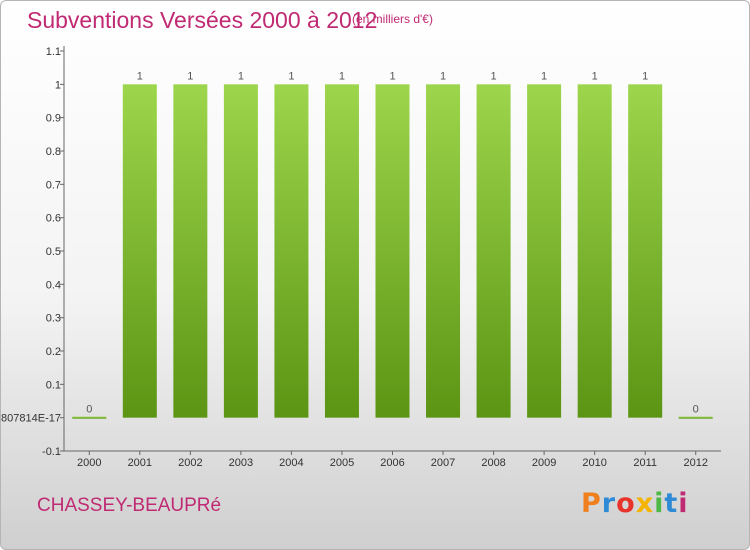 The image size is (750, 550). Describe the element at coordinates (51, 452) in the screenshot. I see `y-tick-label: -0.1` at that location.